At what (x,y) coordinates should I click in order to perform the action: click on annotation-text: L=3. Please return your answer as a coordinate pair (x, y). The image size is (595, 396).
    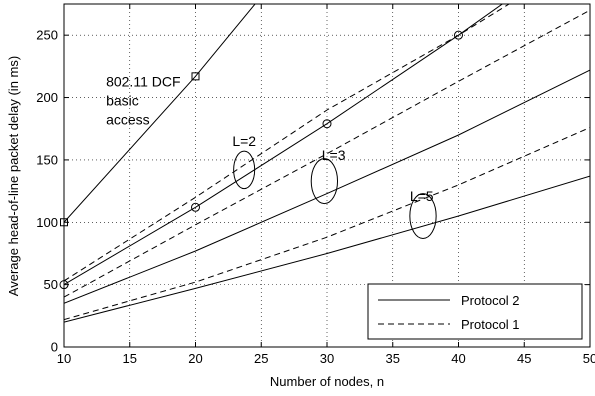
    Looking at the image, I should click on (334, 155).